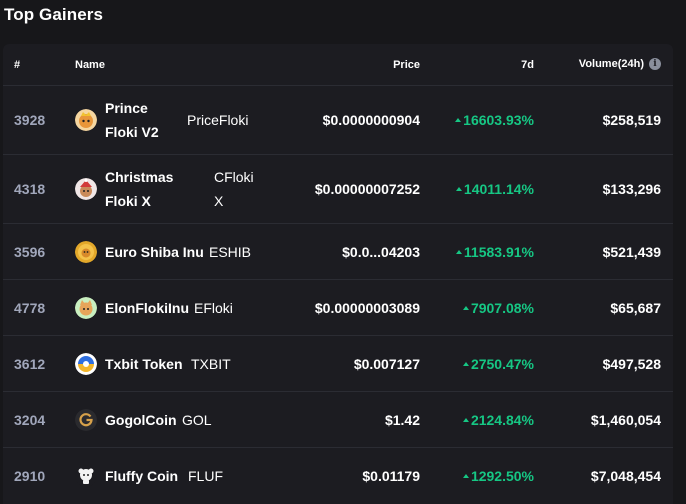 This screenshot has height=504, width=686. Describe the element at coordinates (502, 419) in the screenshot. I see `price-change-value: 2124.84%` at that location.